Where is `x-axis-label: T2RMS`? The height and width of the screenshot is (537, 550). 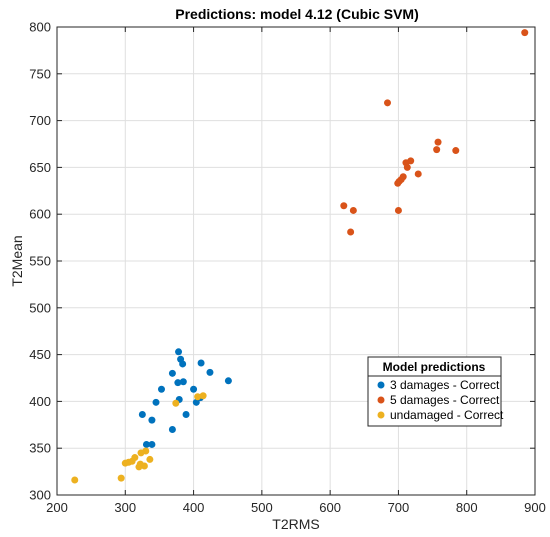
x-axis-label: T2RMS is located at coordinates (295, 524).